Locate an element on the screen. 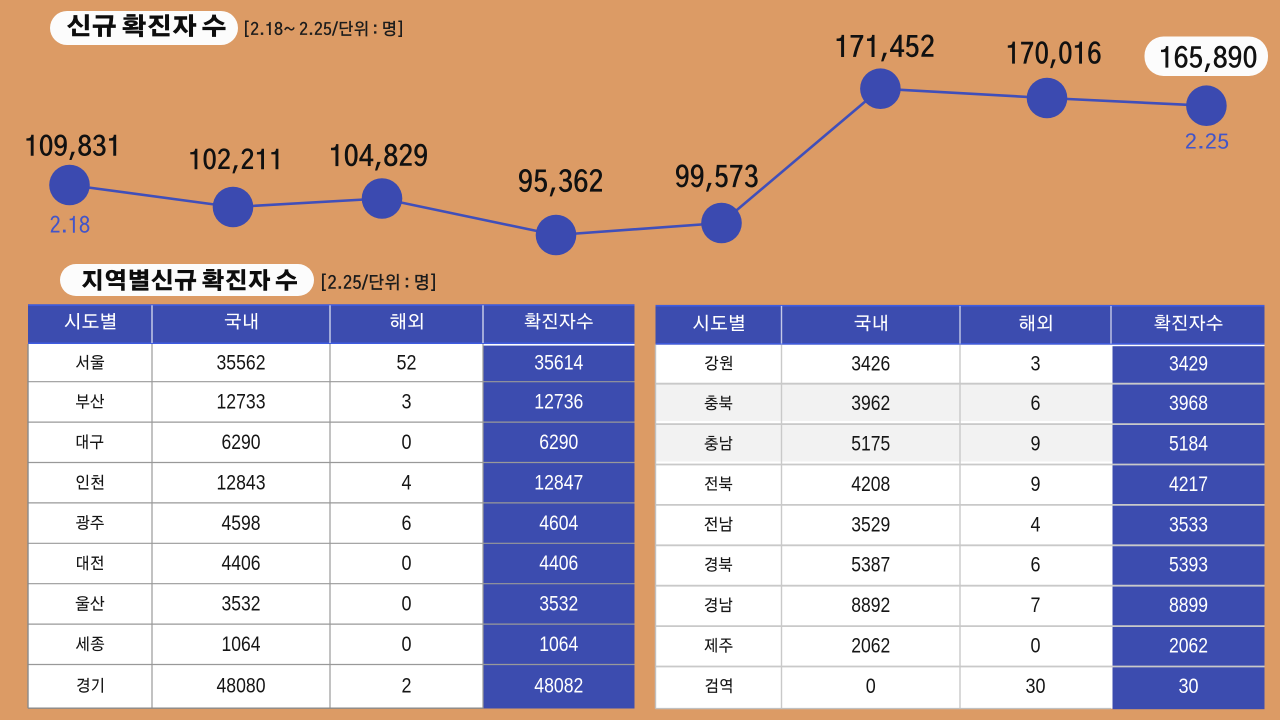 The image size is (1280, 720). svg-text: 4217 is located at coordinates (1188, 484).